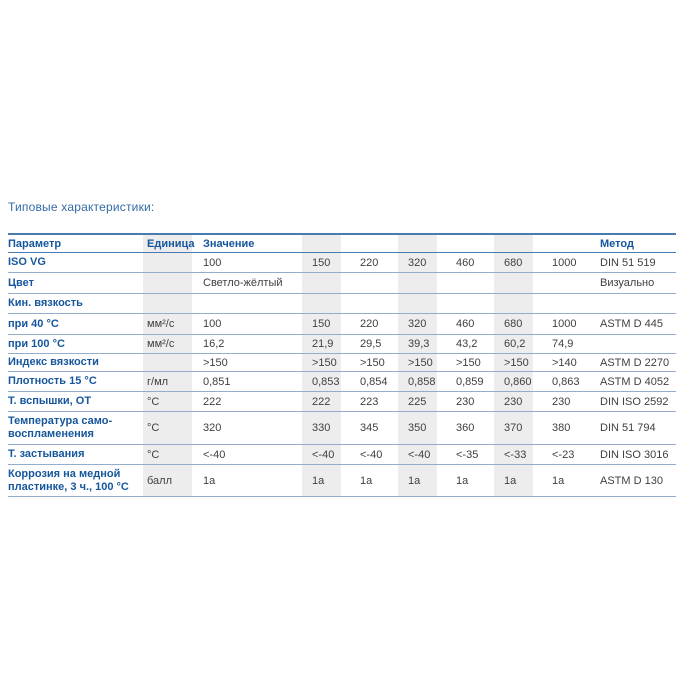 The height and width of the screenshot is (700, 700). What do you see at coordinates (617, 243) in the screenshot?
I see `header-method: Метод` at bounding box center [617, 243].